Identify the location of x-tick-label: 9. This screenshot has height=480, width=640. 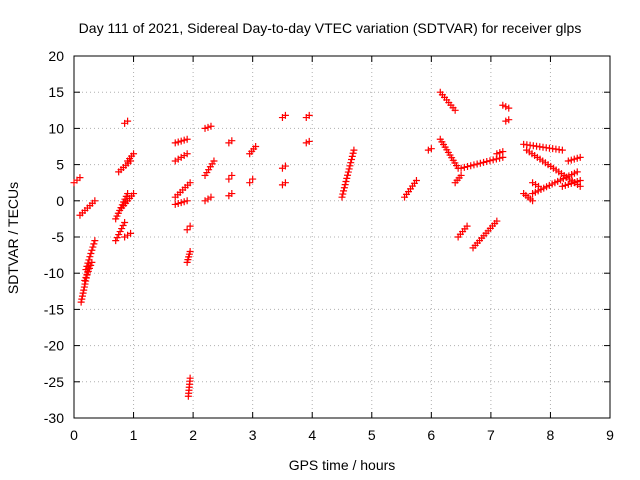
(610, 435).